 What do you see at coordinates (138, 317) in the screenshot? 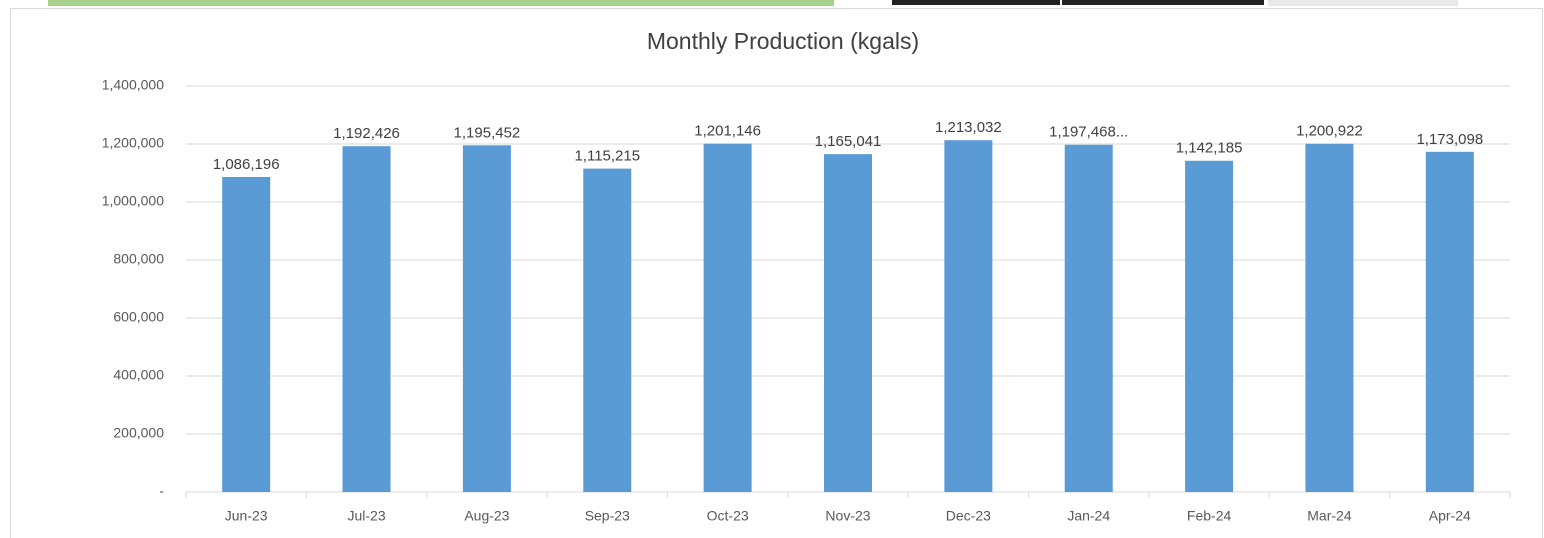
I see `y-tick-label: 600,000` at bounding box center [138, 317].